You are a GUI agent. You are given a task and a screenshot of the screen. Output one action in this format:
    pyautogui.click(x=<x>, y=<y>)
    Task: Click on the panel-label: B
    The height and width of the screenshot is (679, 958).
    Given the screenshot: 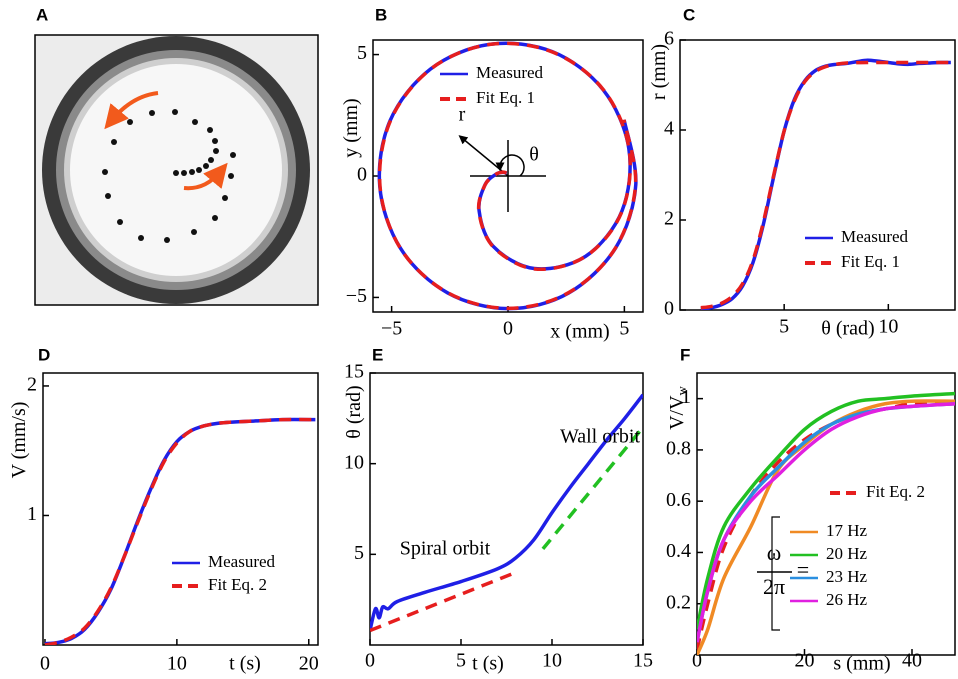 What is the action you would take?
    pyautogui.click(x=381, y=14)
    